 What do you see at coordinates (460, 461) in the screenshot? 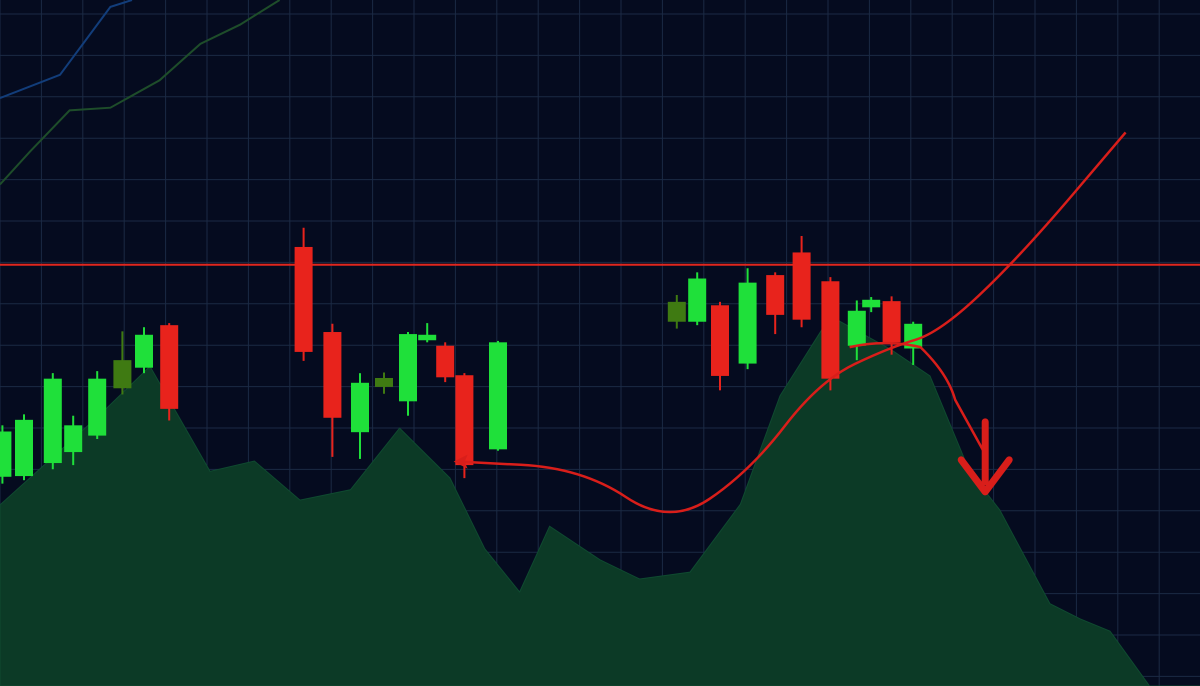
I see `projection-arrowhead` at bounding box center [460, 461].